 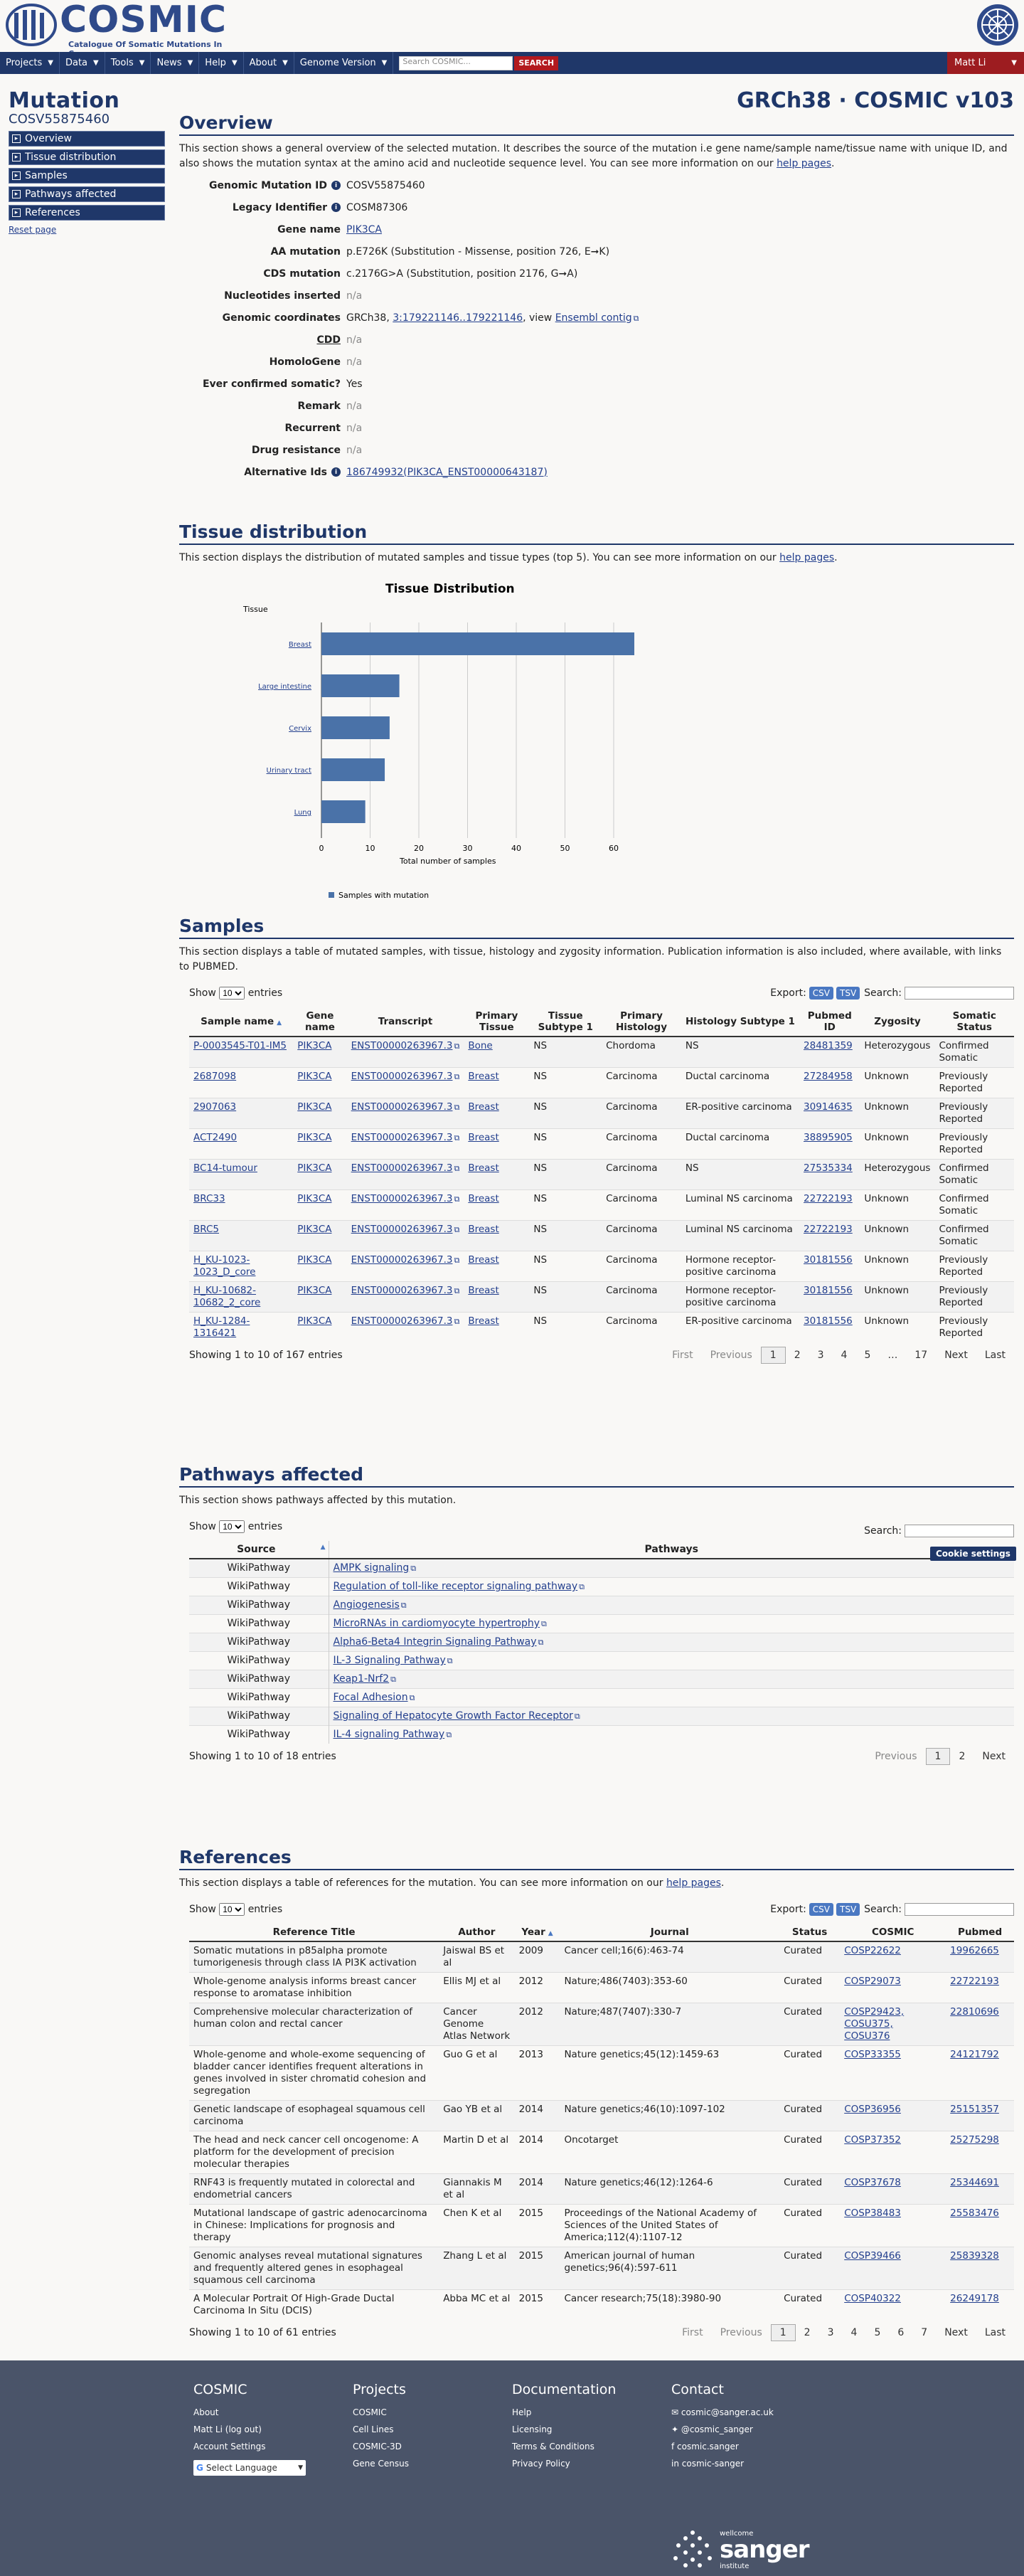 I want to click on cell-link: 25275298, so click(x=974, y=2140).